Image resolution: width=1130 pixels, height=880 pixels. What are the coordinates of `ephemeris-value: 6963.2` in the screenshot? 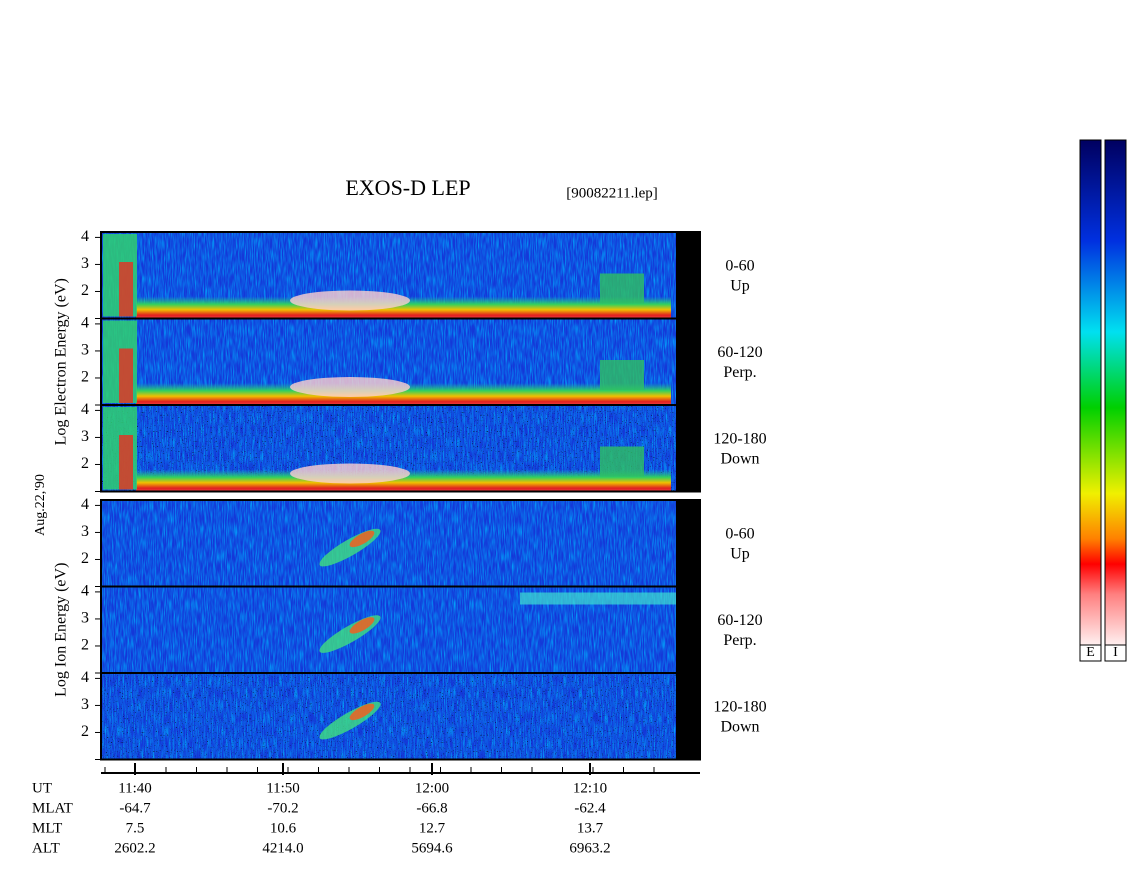 It's located at (589, 848).